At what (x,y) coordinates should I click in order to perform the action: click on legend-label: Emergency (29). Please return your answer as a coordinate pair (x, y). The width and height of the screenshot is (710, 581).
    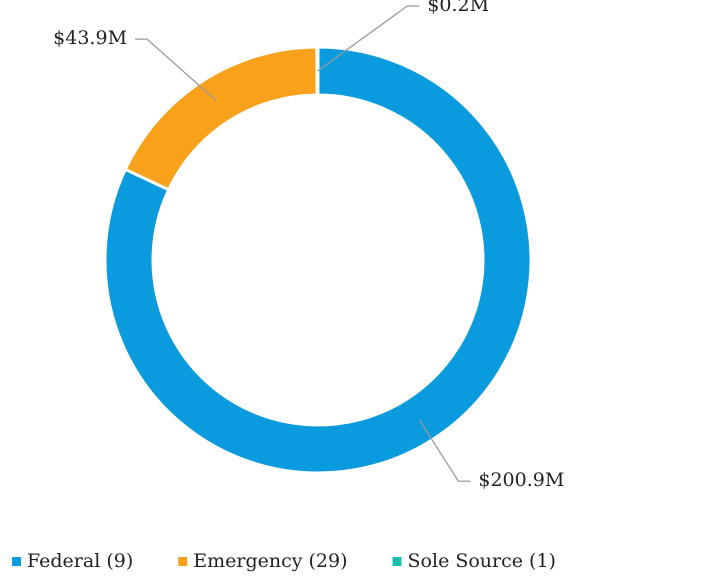
    Looking at the image, I should click on (270, 561).